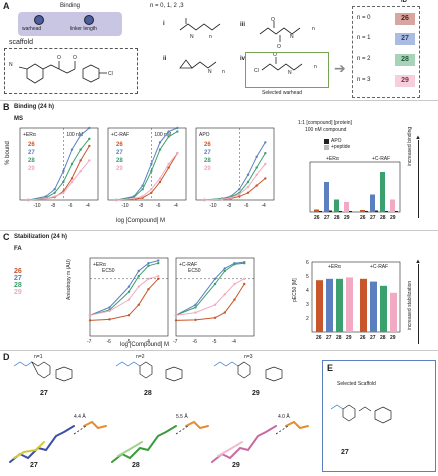  I want to click on warhead-structures: N n N n O O N n Cl O N n, so click(248, 46).